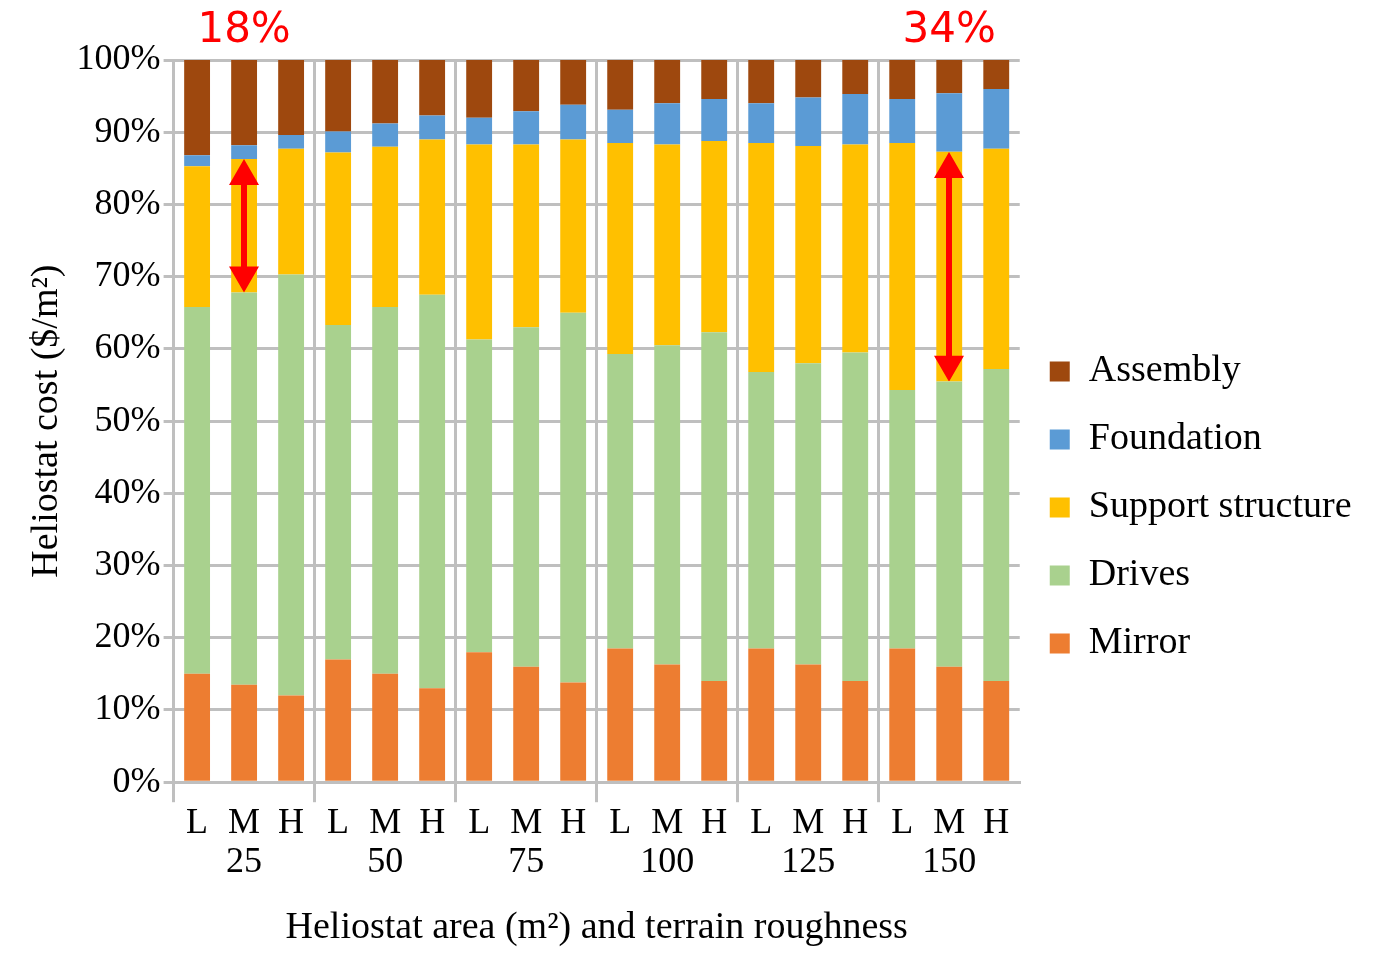 The width and height of the screenshot is (1393, 965). I want to click on y-tick-label: 100%, so click(118, 57).